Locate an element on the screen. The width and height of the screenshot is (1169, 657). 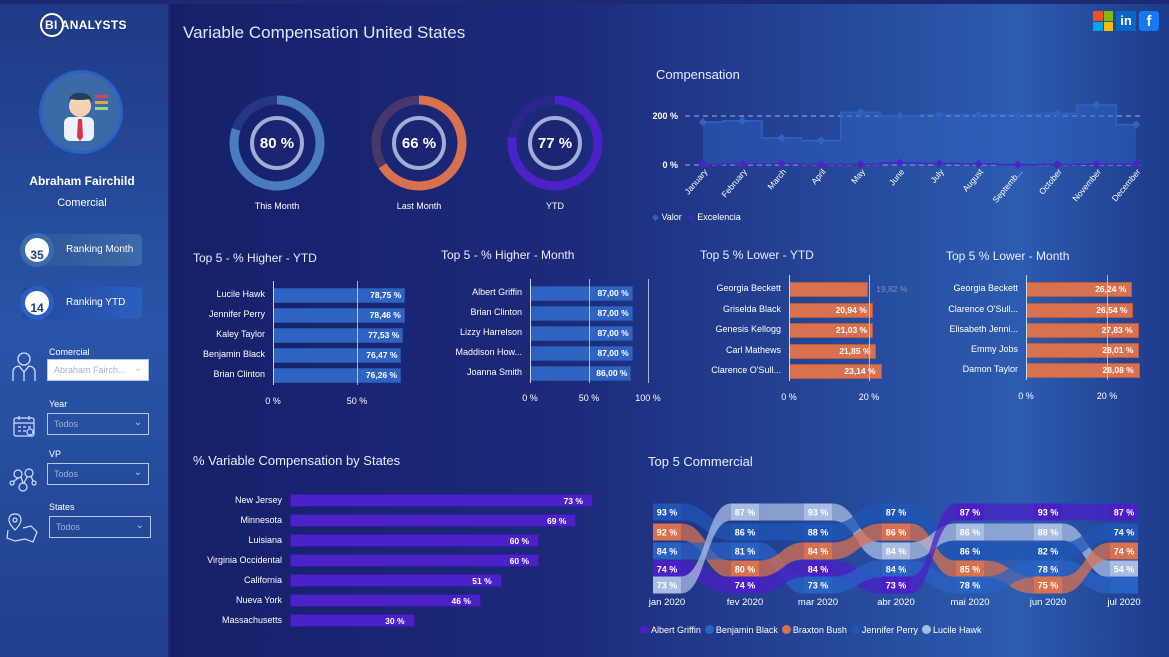
x-tick-label: 20 % is located at coordinates (1107, 396).